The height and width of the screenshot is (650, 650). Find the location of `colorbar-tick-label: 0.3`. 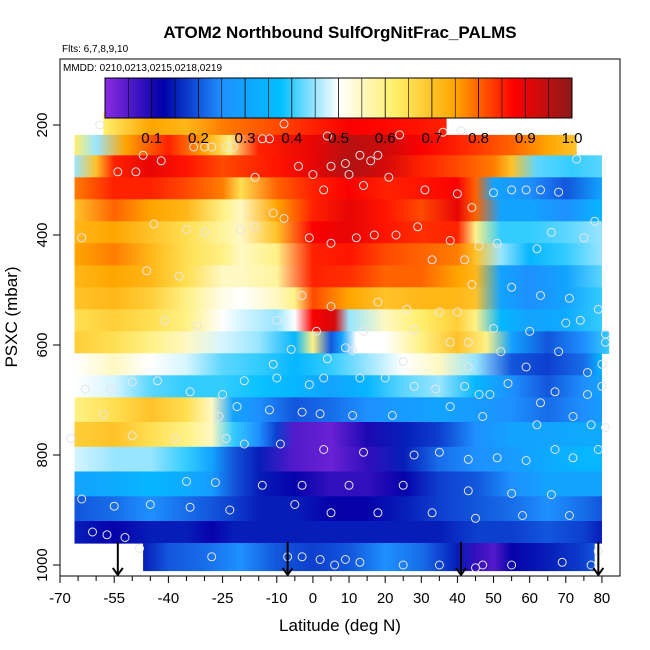

colorbar-tick-label: 0.3 is located at coordinates (245, 138).